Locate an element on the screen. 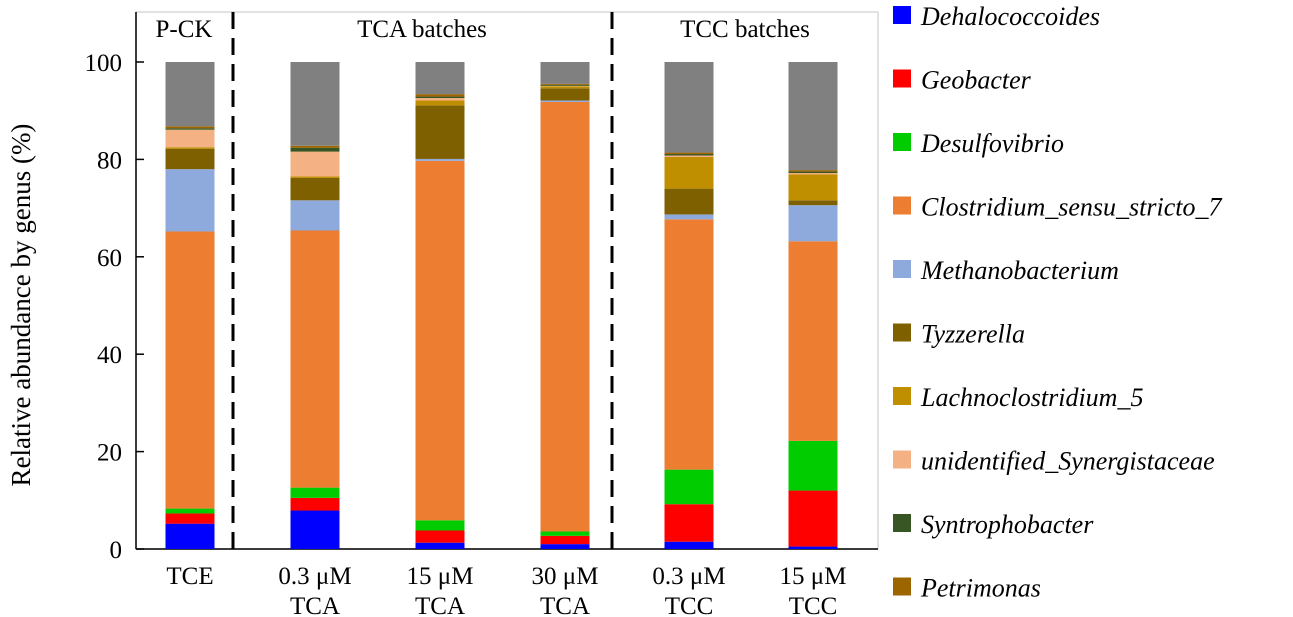 The height and width of the screenshot is (617, 1293). legend-swatch-tyzzerella is located at coordinates (902, 332).